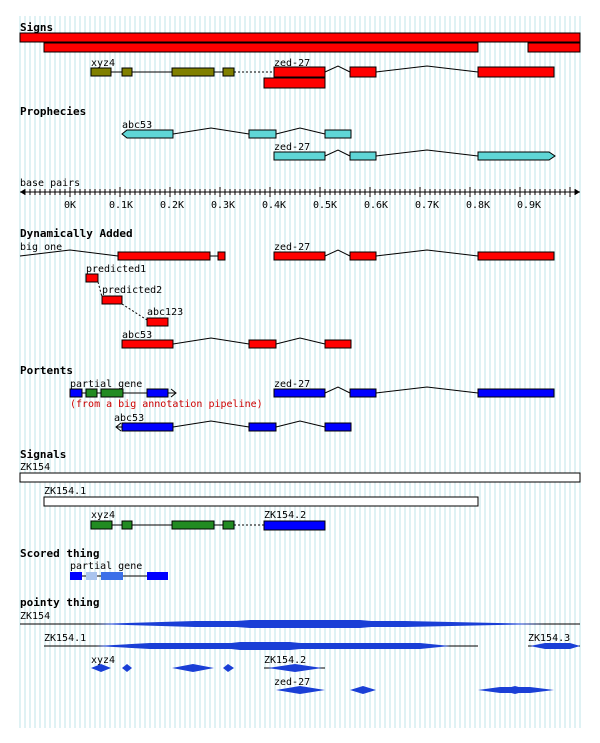 This screenshot has width=600, height=743. I want to click on portents-abc53-gene, so click(233, 426).